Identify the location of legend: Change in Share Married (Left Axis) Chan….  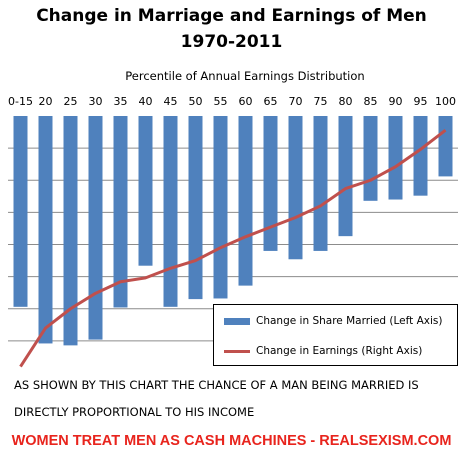
(335, 335).